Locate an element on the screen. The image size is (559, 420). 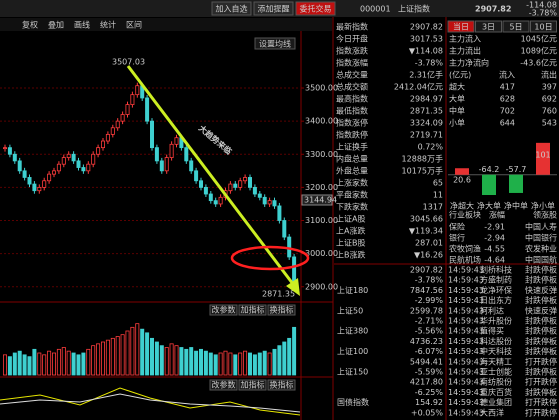
alert-stock: 方盛制药 is located at coordinates (496, 280).